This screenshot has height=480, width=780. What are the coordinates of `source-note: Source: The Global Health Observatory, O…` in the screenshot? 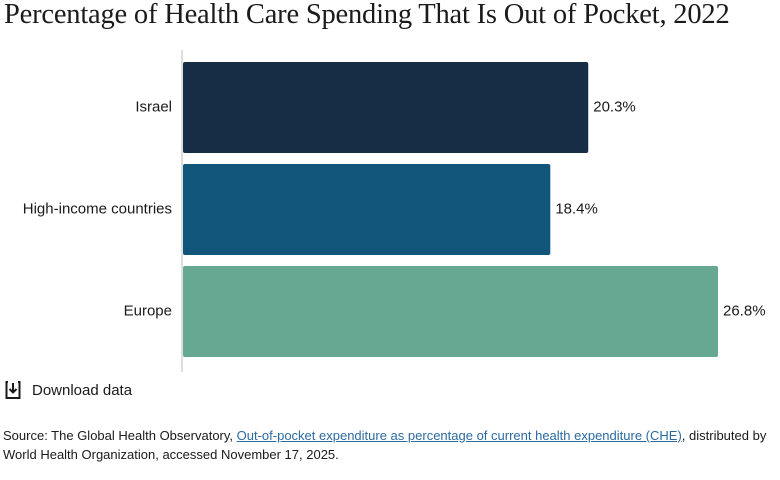 It's located at (390, 445).